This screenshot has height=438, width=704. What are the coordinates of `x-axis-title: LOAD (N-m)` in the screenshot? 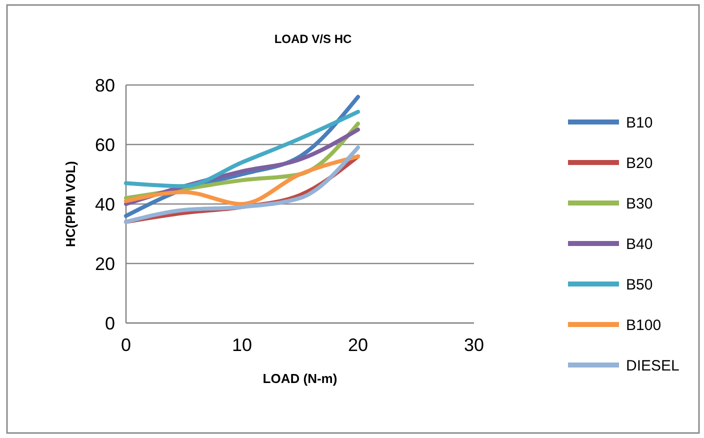 It's located at (300, 378).